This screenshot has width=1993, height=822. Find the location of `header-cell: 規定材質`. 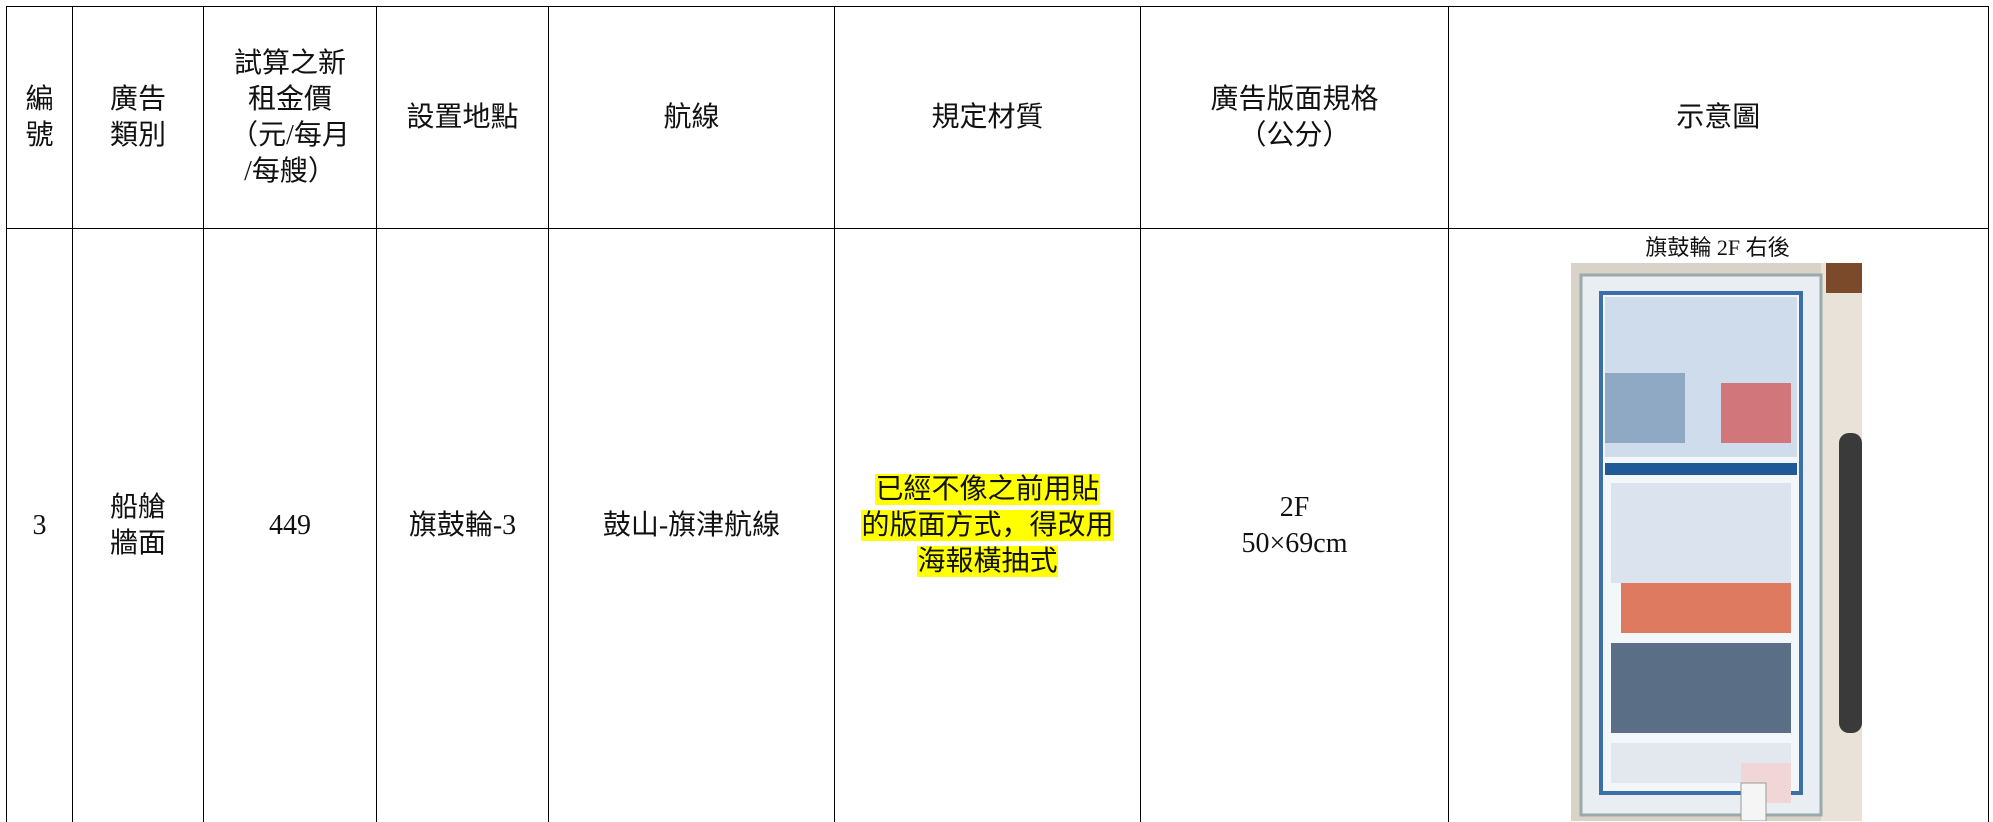

header-cell: 規定材質 is located at coordinates (987, 117).